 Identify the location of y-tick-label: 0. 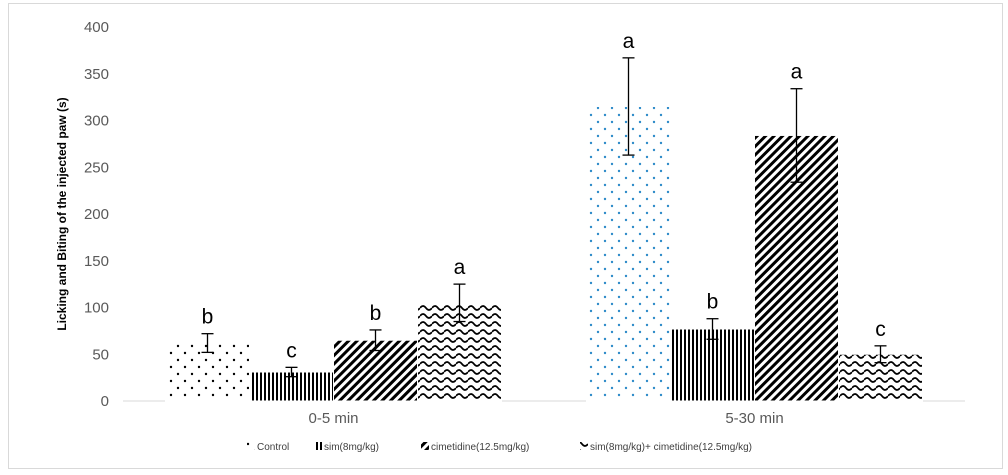
(105, 401).